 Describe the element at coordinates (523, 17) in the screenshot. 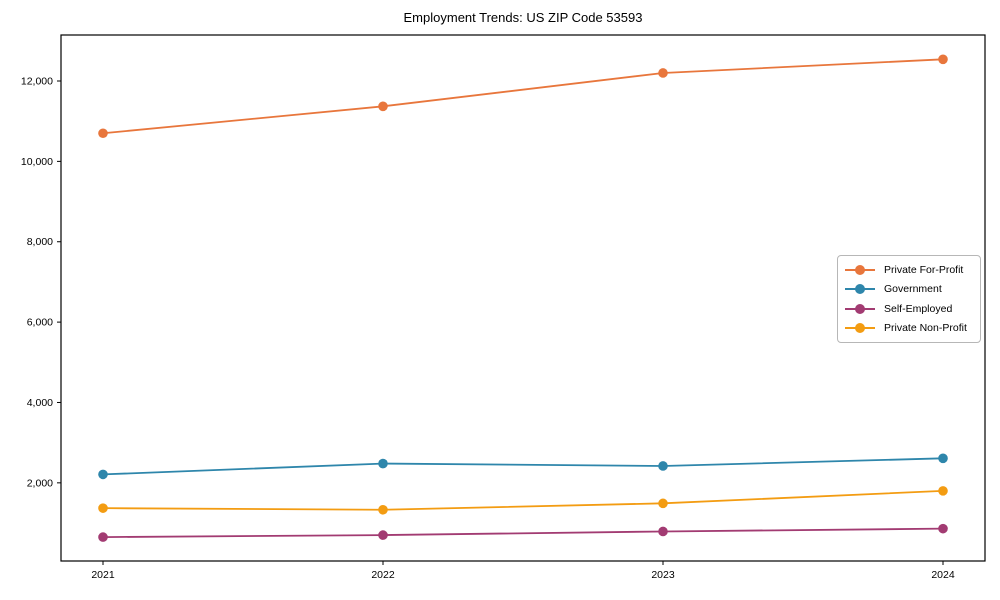

I see `chart-title: Employment Trends: US ZIP Code 53593` at that location.